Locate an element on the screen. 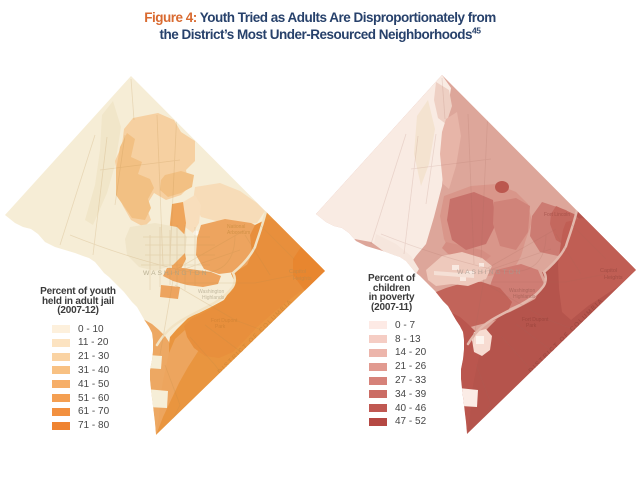 The image size is (640, 483). svg-text: Fort Lincoln is located at coordinates (557, 215).